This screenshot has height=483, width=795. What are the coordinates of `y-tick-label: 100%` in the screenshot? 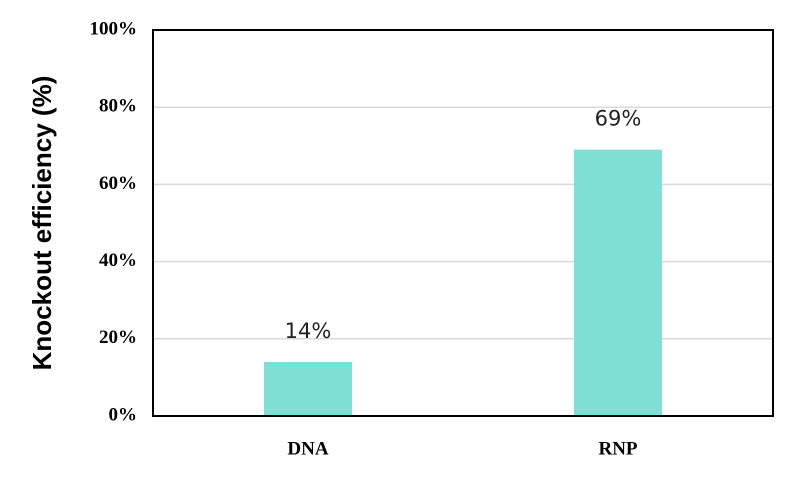 It's located at (114, 28).